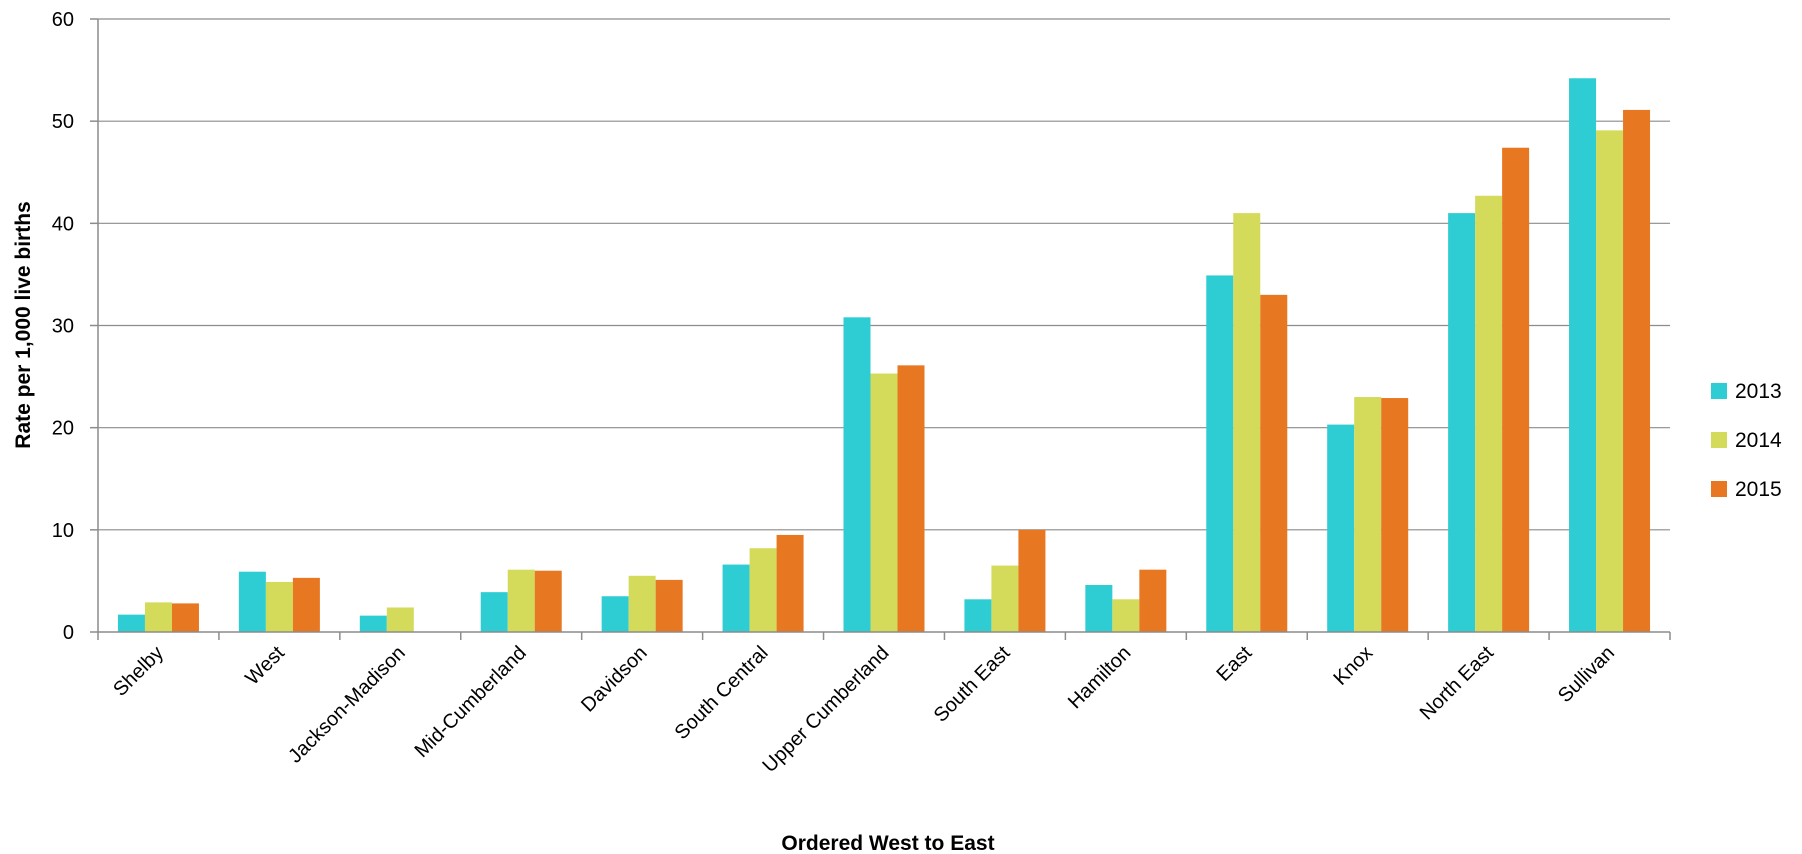 Image resolution: width=1802 pixels, height=854 pixels. I want to click on bar-2014-west, so click(279, 606).